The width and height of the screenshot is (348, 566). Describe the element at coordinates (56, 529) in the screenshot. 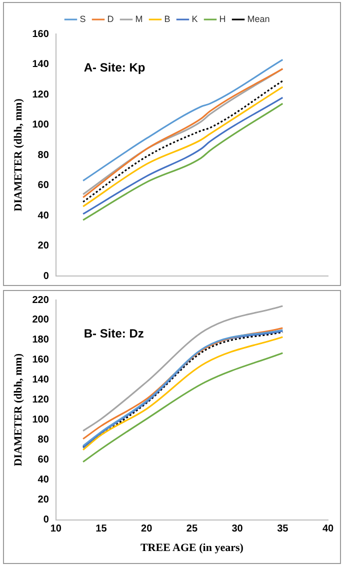

I see `x-tick-label: 10` at that location.